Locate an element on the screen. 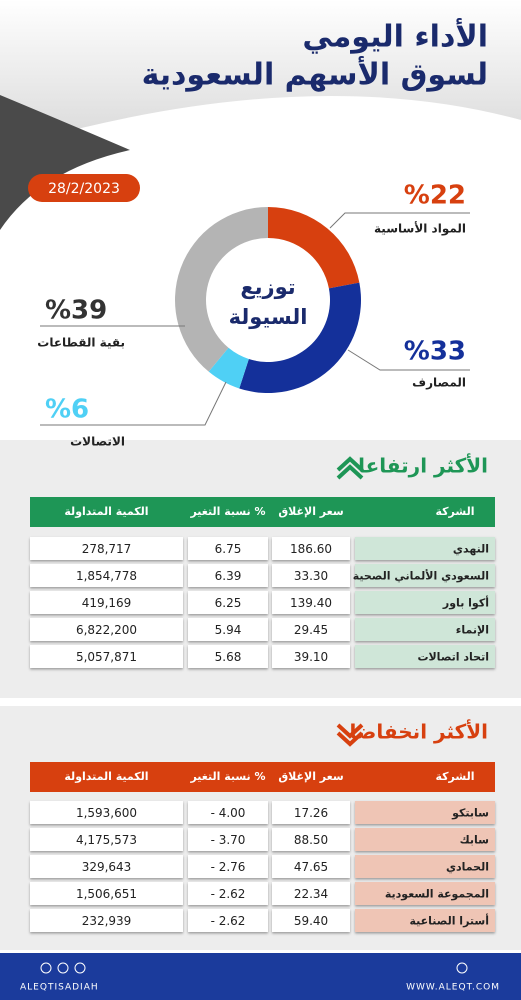  cell-value: - 4.00 is located at coordinates (228, 813).